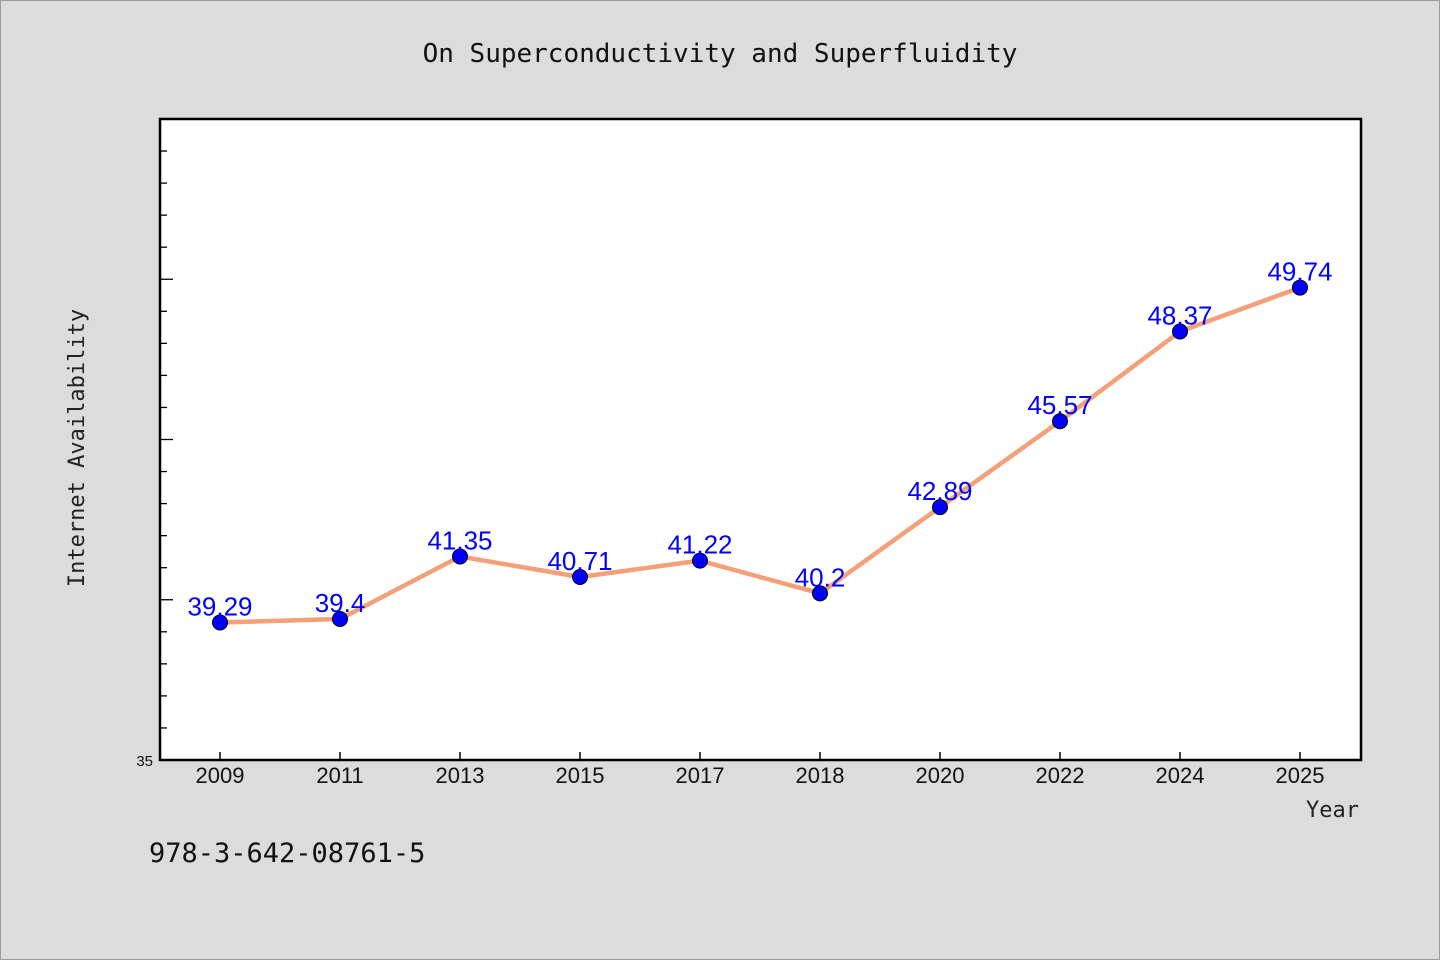 Image resolution: width=1440 pixels, height=960 pixels. I want to click on x-tick-label: 2013, so click(460, 775).